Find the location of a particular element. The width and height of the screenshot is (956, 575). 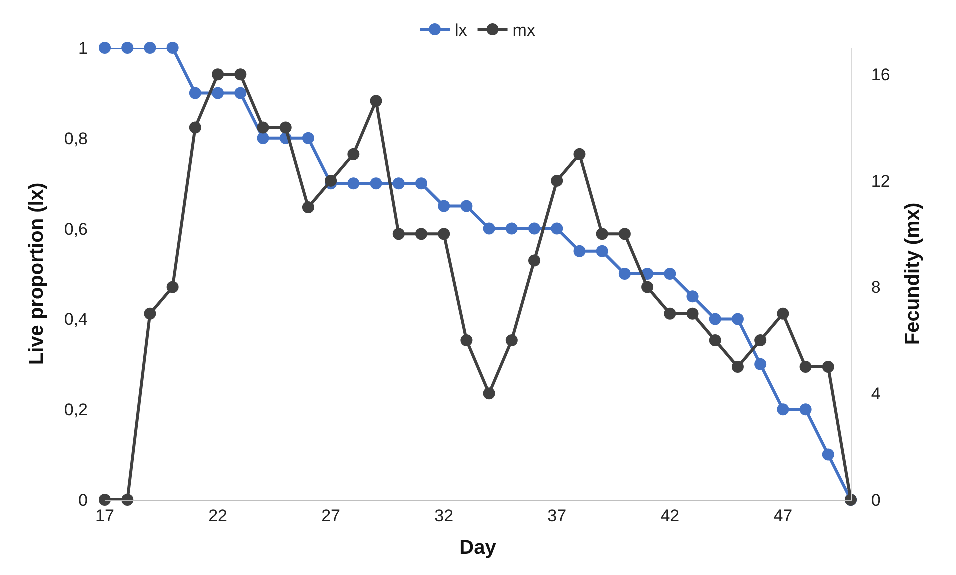

y2-tick-label: 4 is located at coordinates (876, 394).